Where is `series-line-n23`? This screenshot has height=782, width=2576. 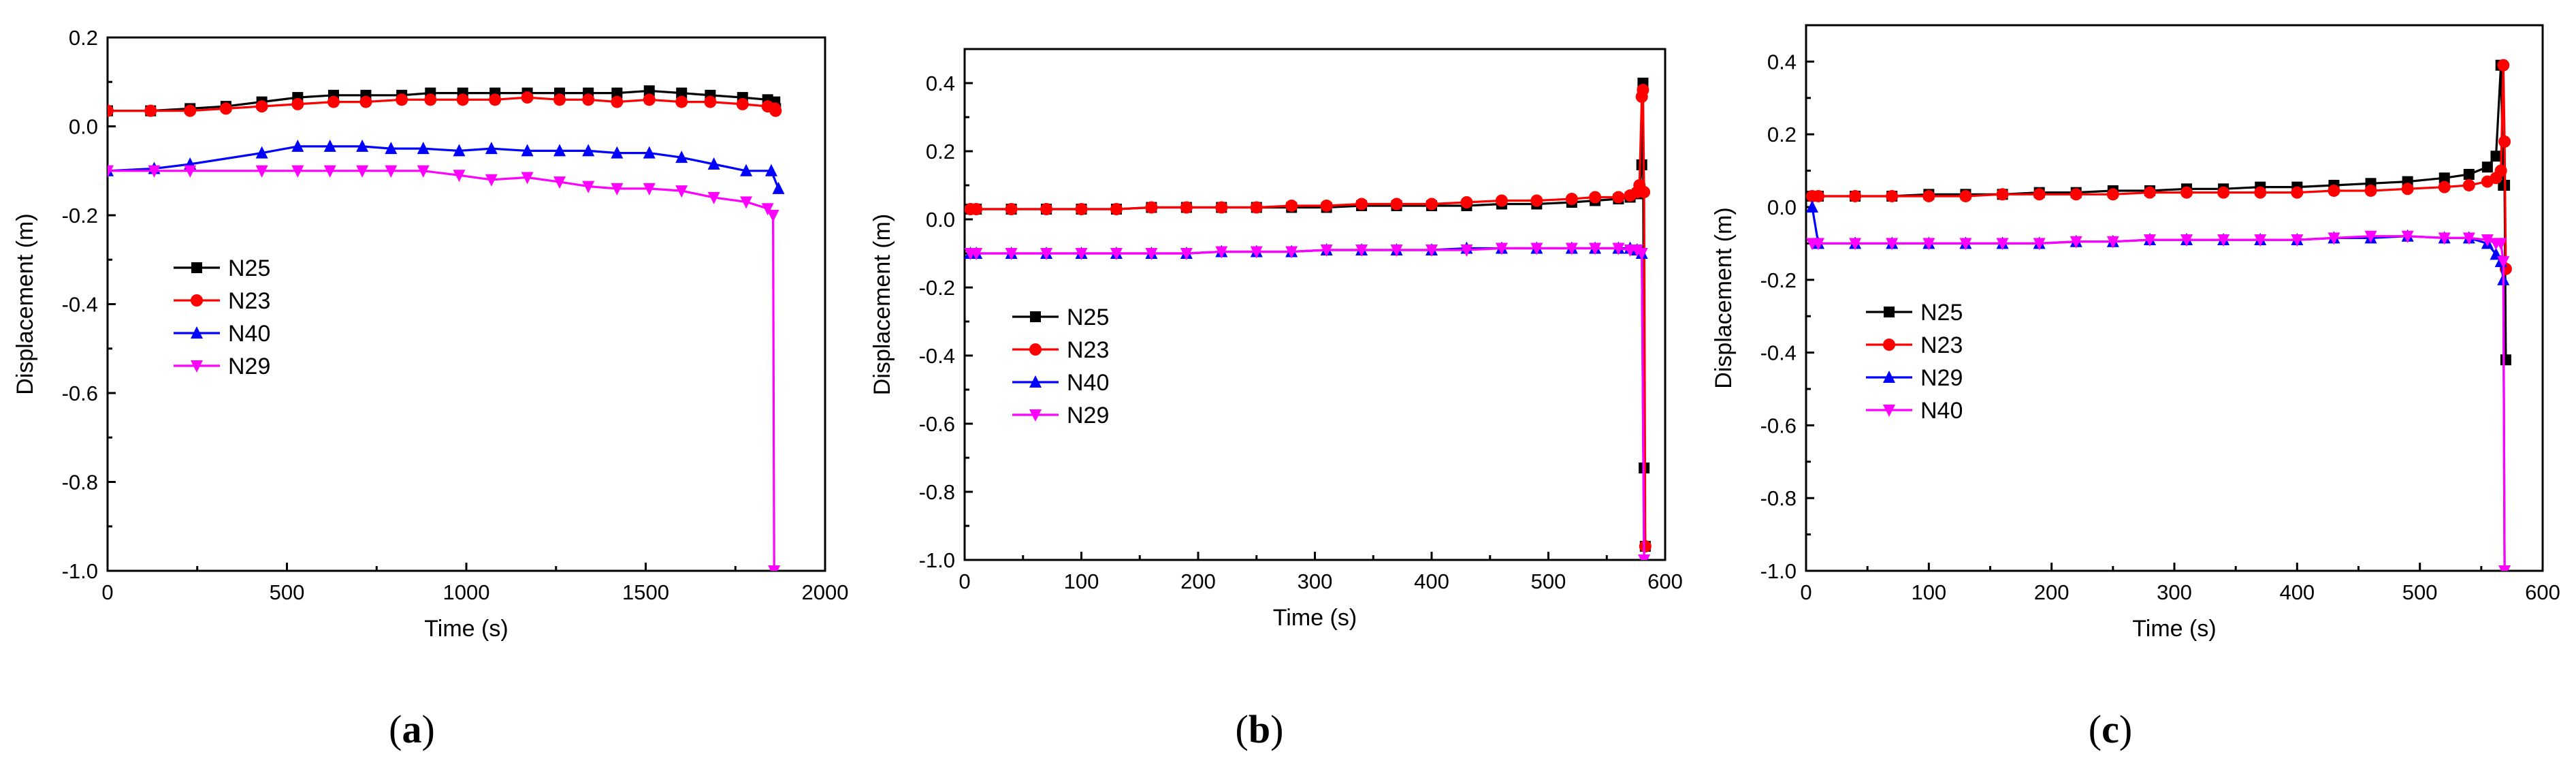
series-line-n23 is located at coordinates (2160, 166).